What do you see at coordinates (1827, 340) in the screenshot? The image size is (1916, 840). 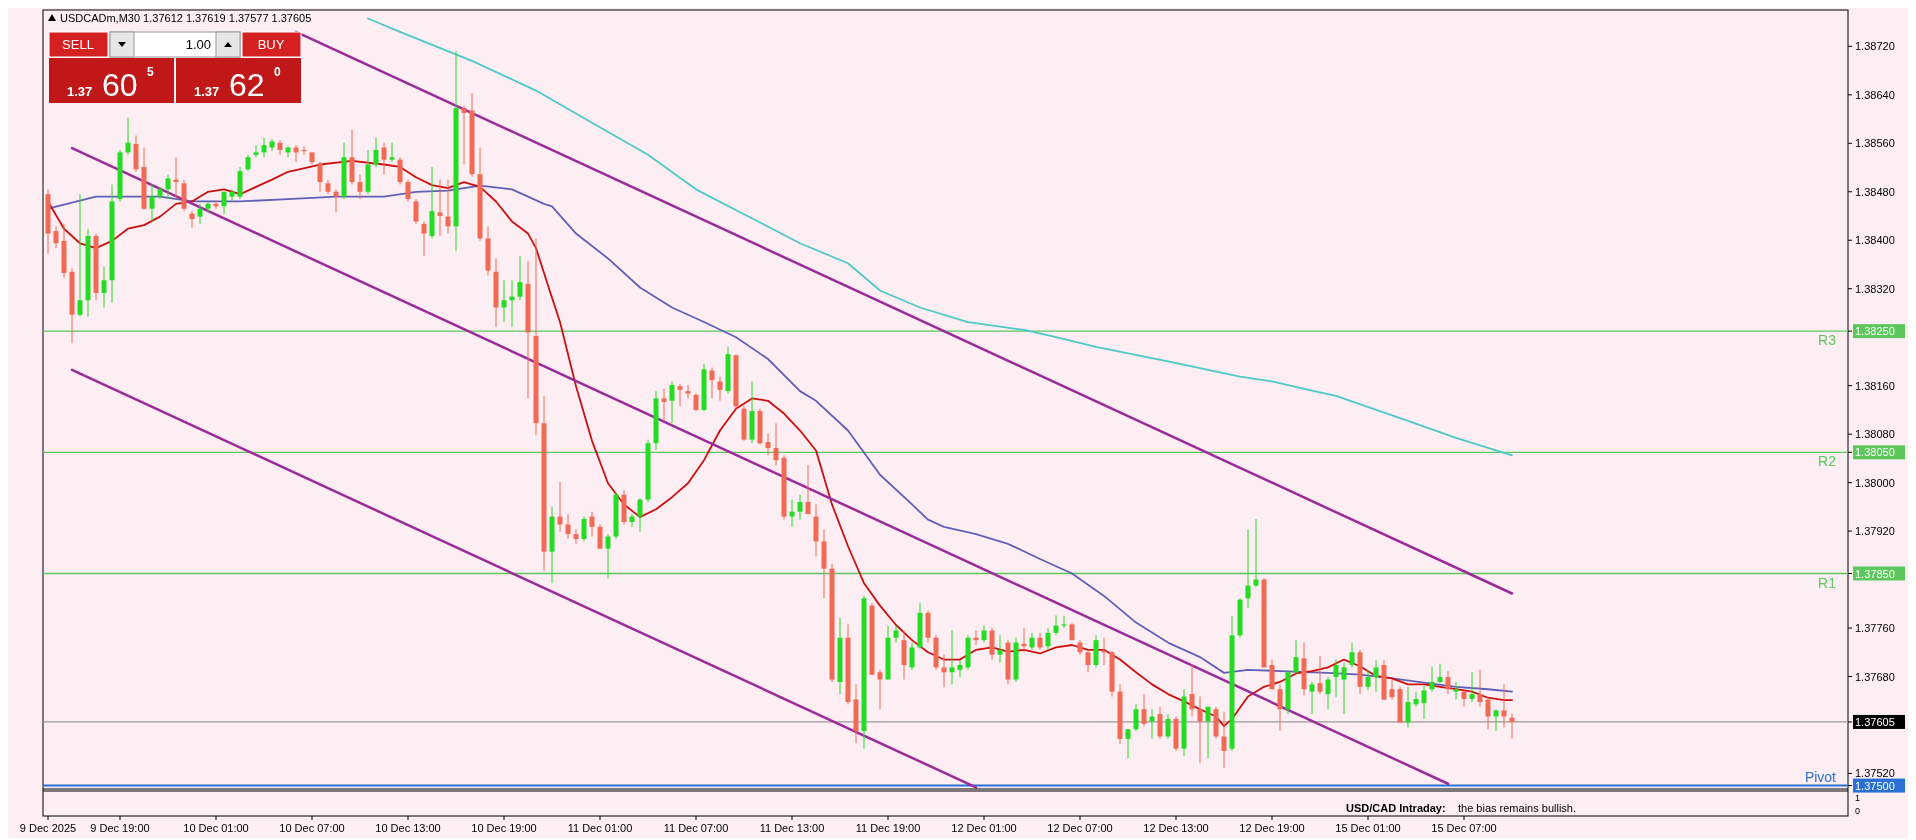 I see `ref-line-label: R3` at bounding box center [1827, 340].